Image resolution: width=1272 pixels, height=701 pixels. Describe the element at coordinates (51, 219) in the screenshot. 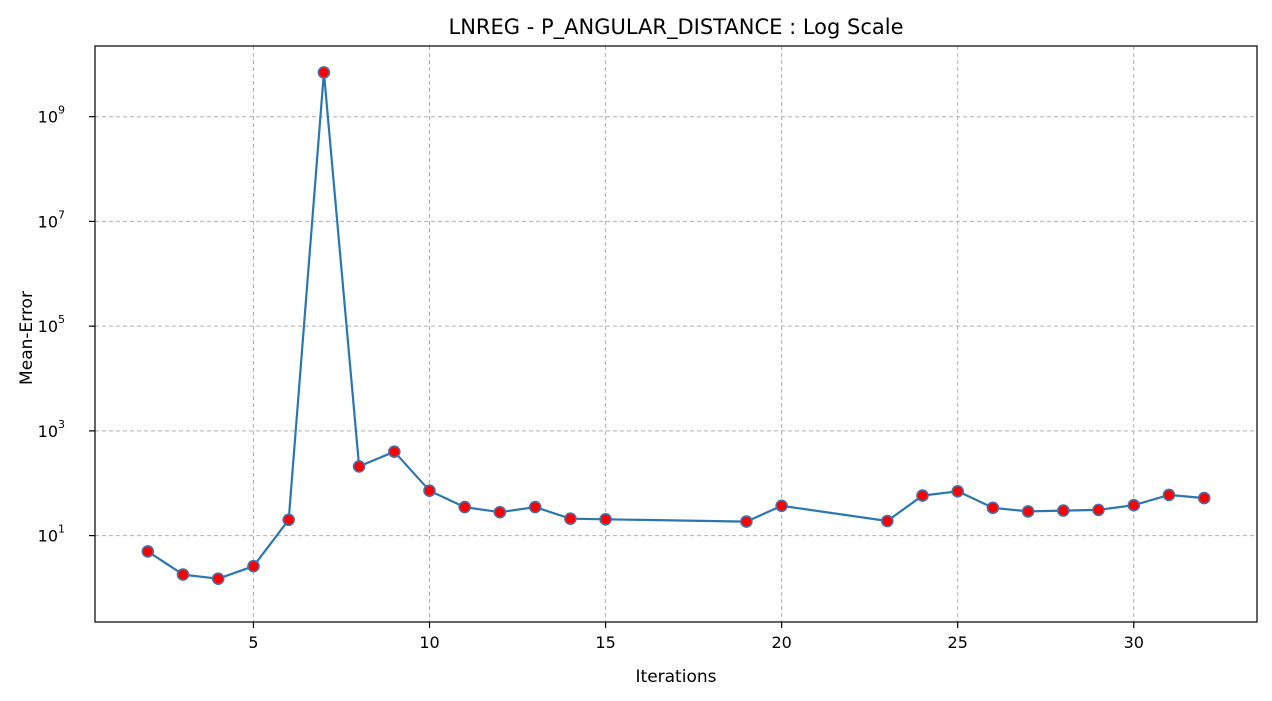

I see `y-tick-label: 10⁷` at that location.